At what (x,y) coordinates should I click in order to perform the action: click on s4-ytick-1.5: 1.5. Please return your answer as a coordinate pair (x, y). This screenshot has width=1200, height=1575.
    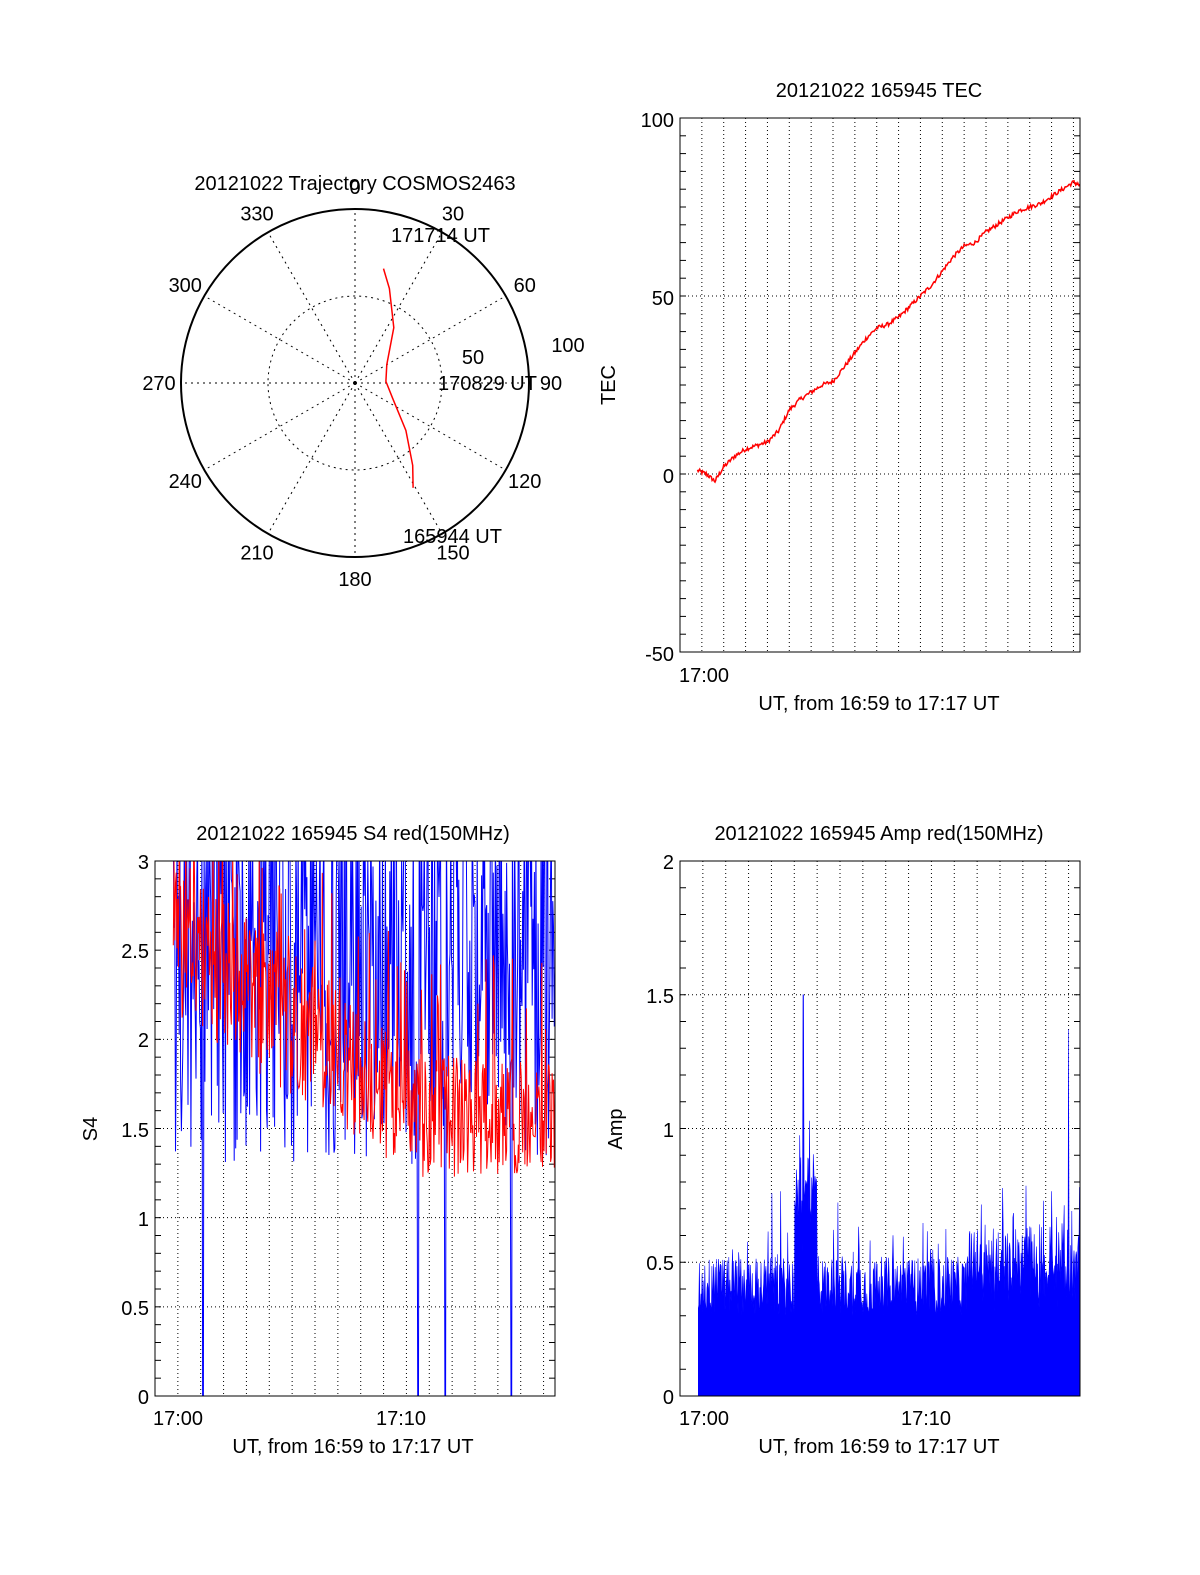
    Looking at the image, I should click on (135, 1131).